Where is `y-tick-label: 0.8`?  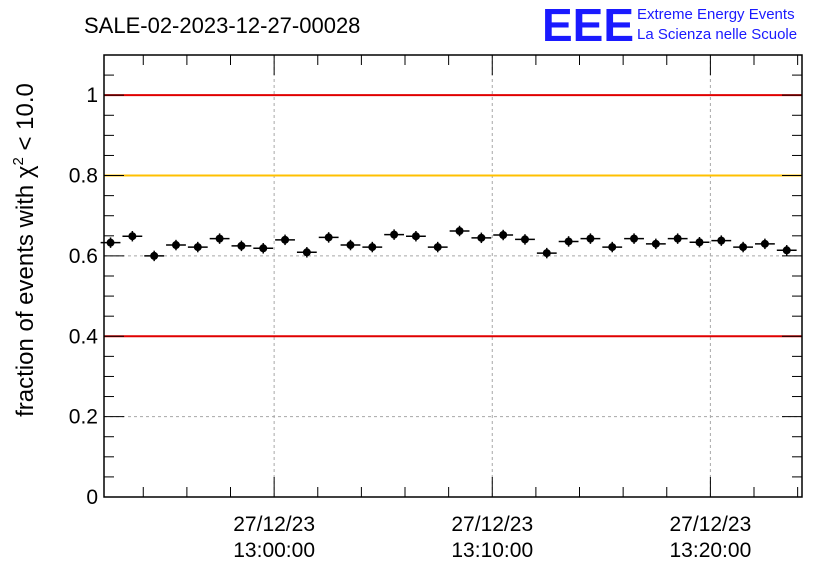 y-tick-label: 0.8 is located at coordinates (83, 176).